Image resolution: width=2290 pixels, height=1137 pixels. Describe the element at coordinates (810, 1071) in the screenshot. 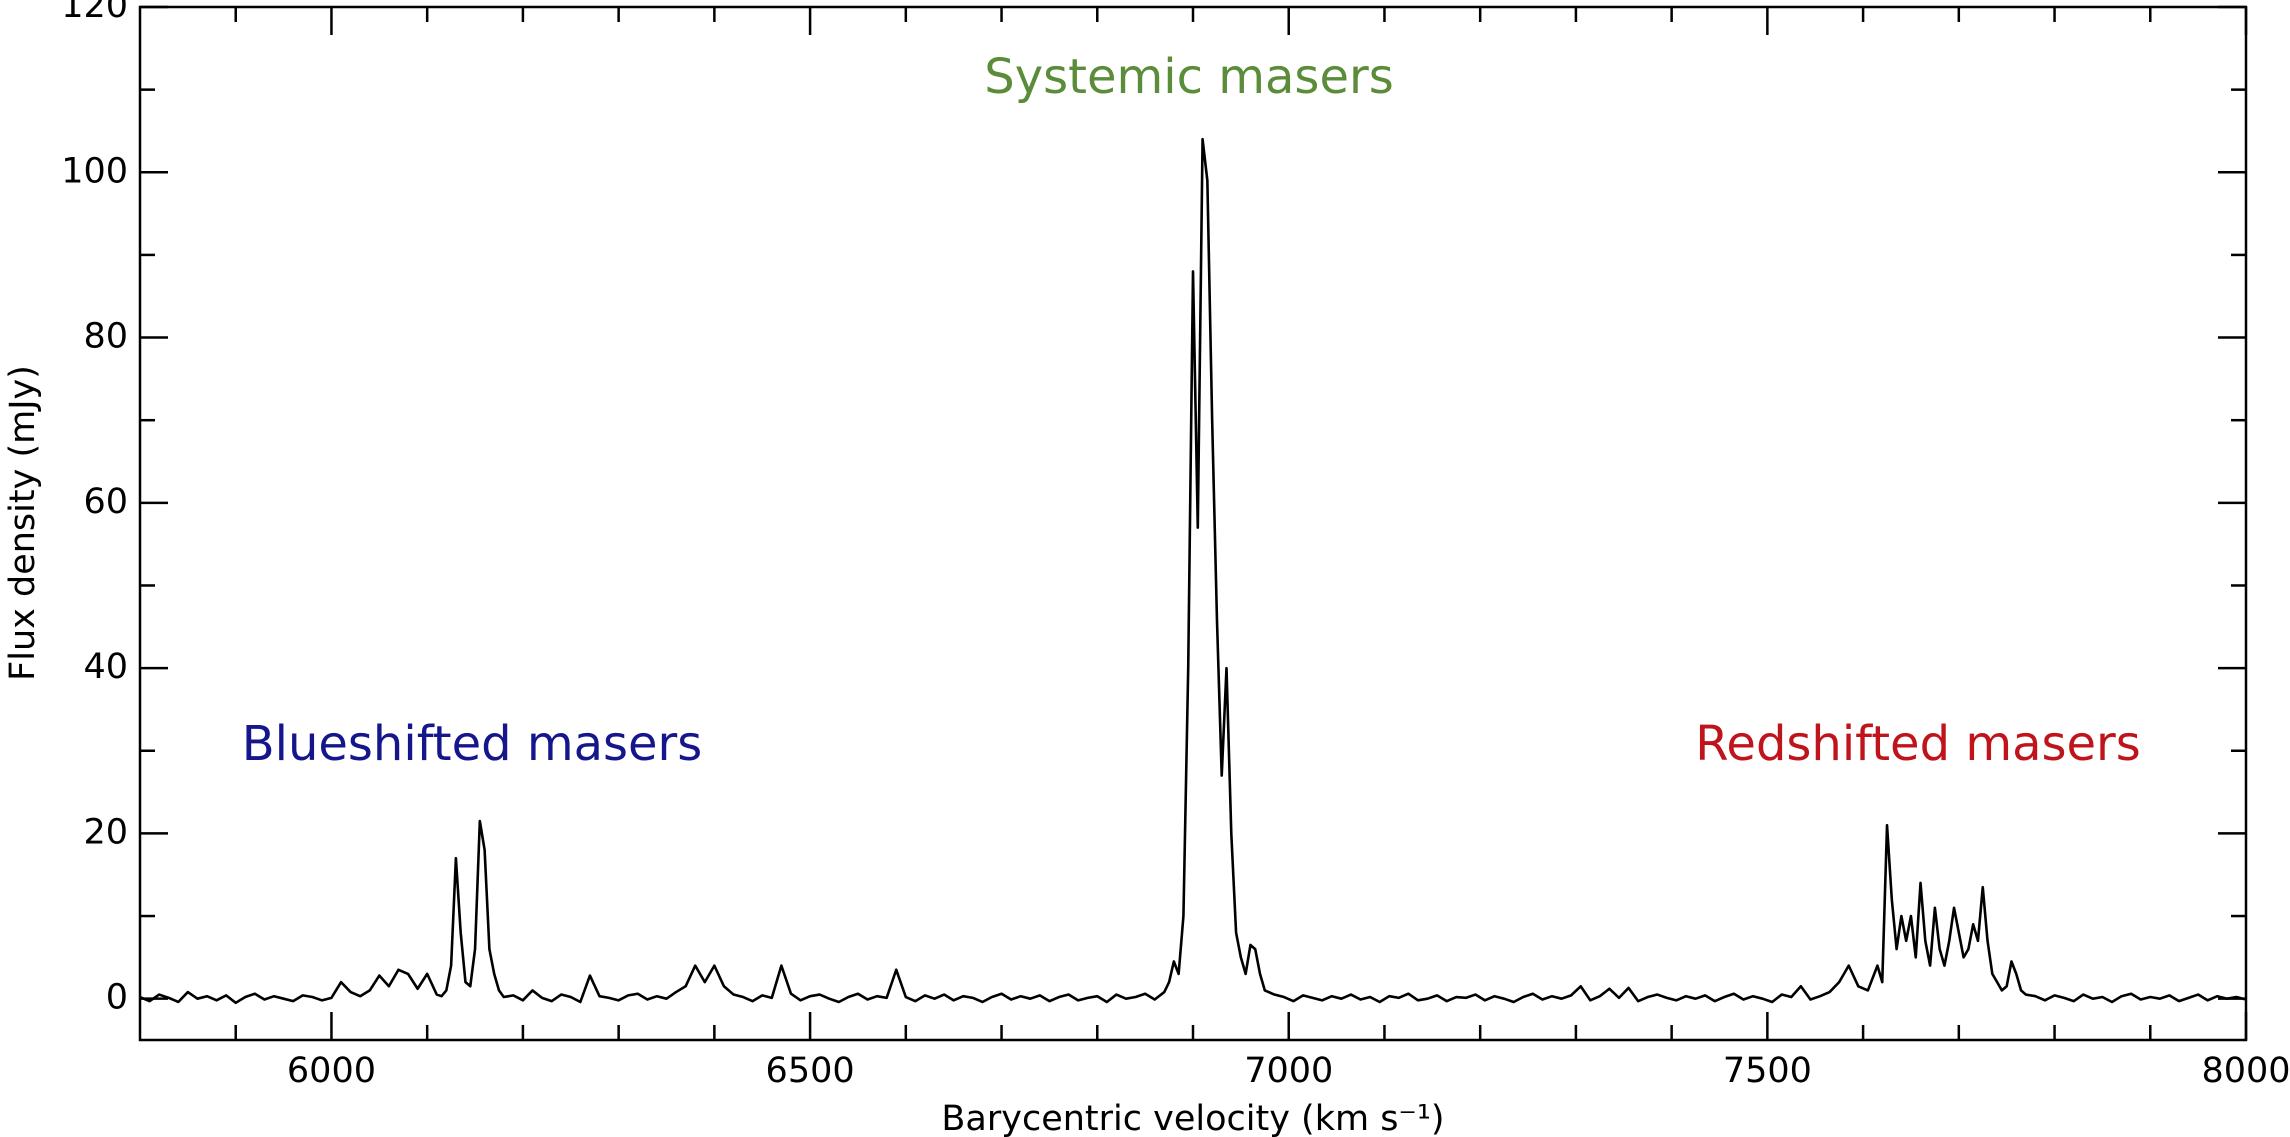

I see `x-tick-label: 6500` at that location.